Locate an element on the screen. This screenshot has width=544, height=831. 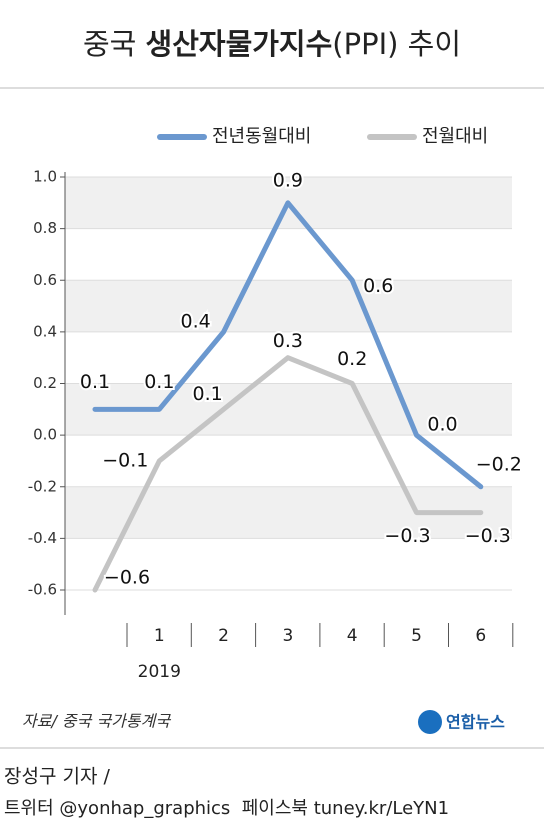
y-tick-label: -0.6 is located at coordinates (42, 590).